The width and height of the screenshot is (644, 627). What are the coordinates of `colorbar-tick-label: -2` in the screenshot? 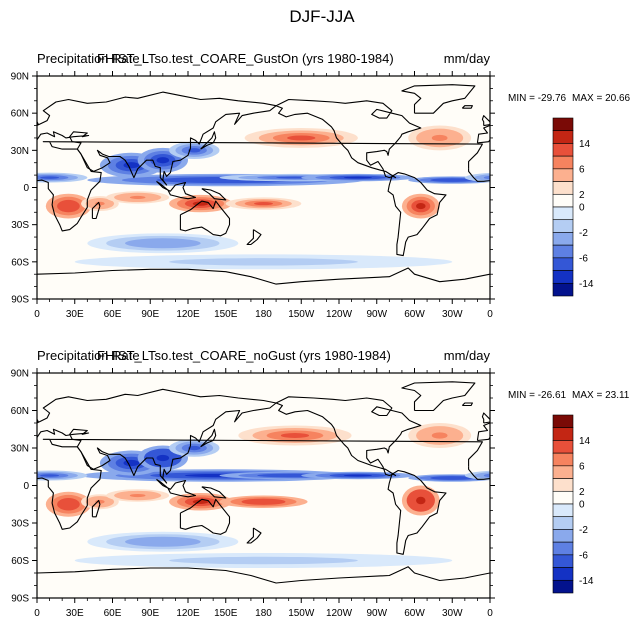 It's located at (583, 233).